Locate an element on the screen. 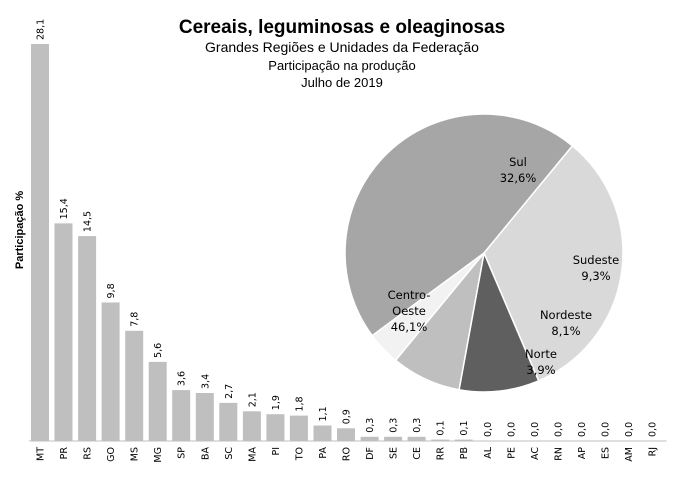 The width and height of the screenshot is (684, 478). bar-value-label: 3,6 is located at coordinates (182, 378).